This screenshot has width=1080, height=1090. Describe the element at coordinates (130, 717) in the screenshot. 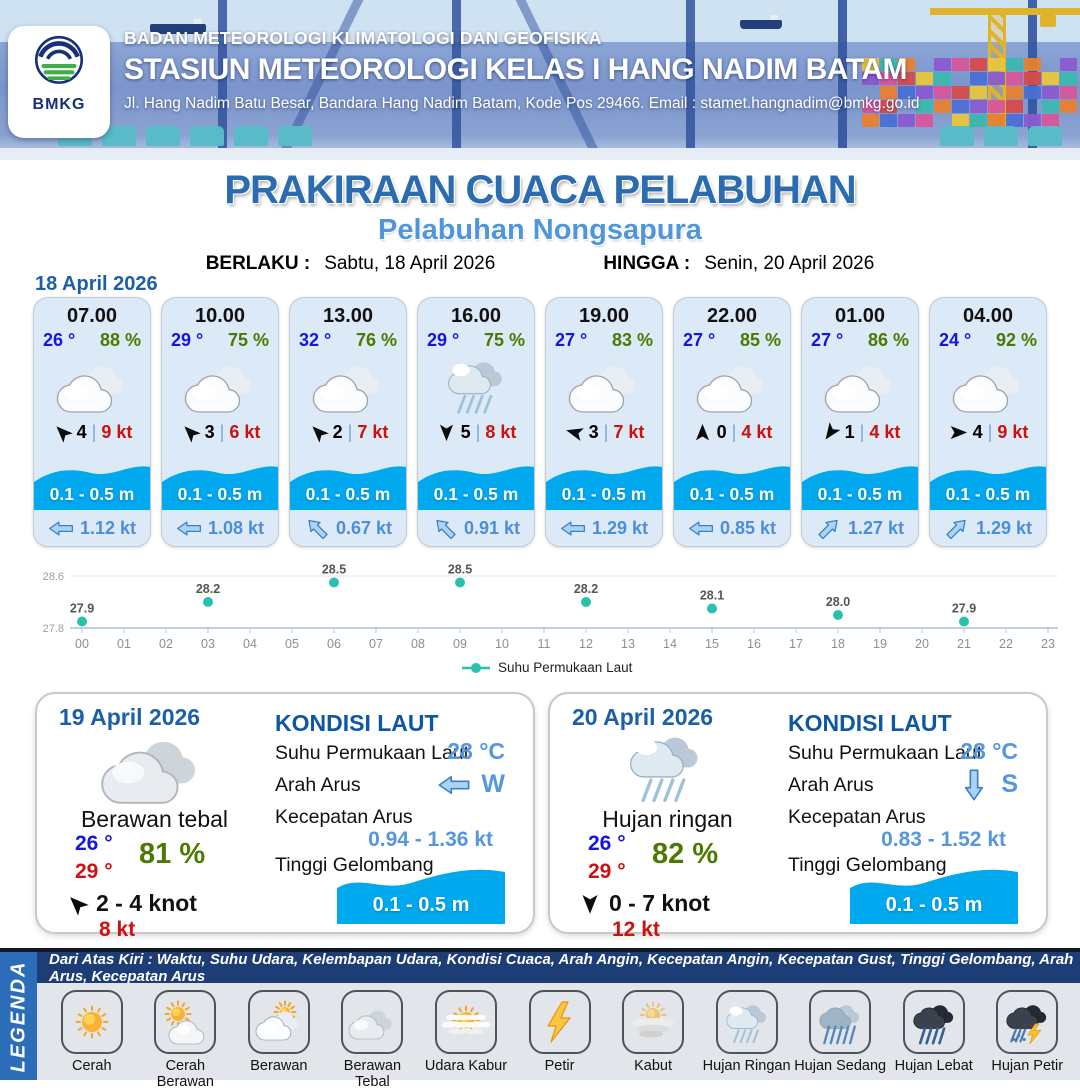

I see `daily-date: 19 April 2026` at that location.